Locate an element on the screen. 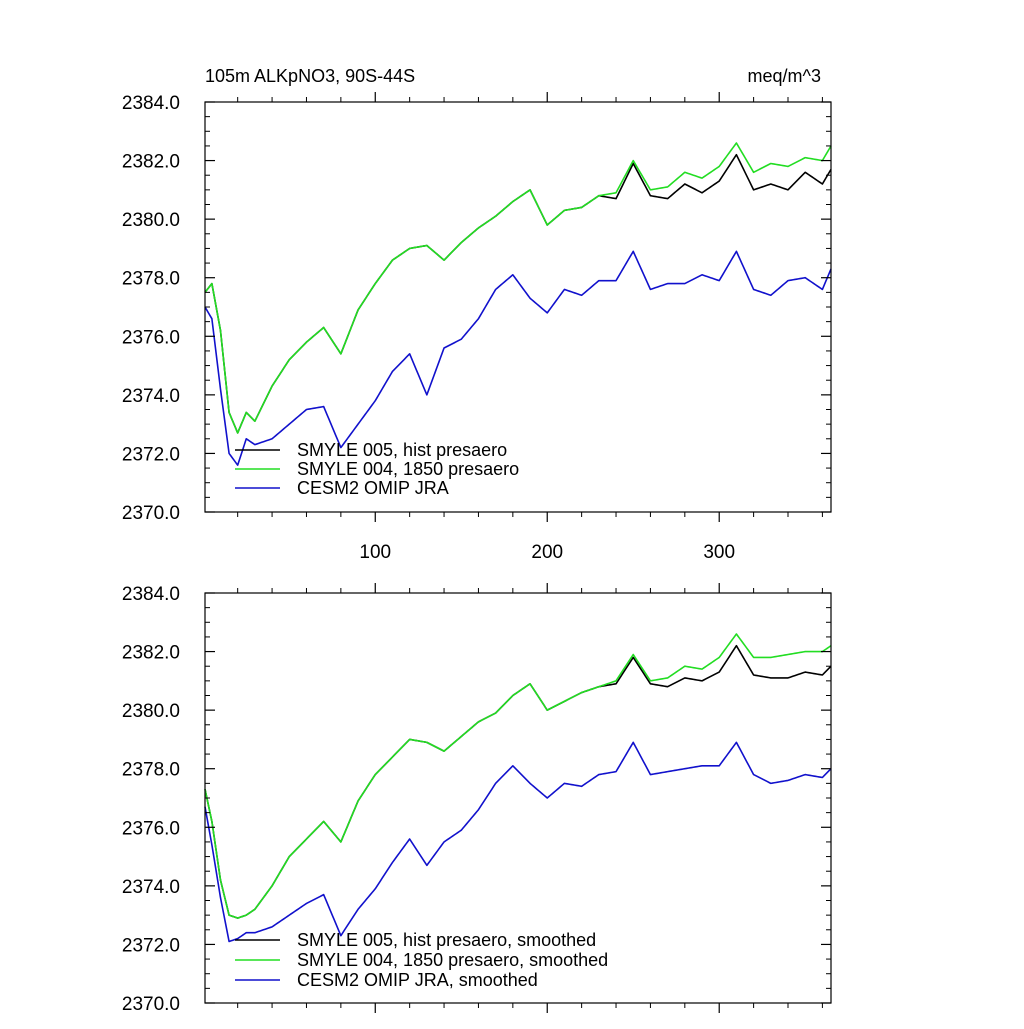 The height and width of the screenshot is (1029, 1024). legend-label: SMYLE 004, 1850 presaero is located at coordinates (408, 469).